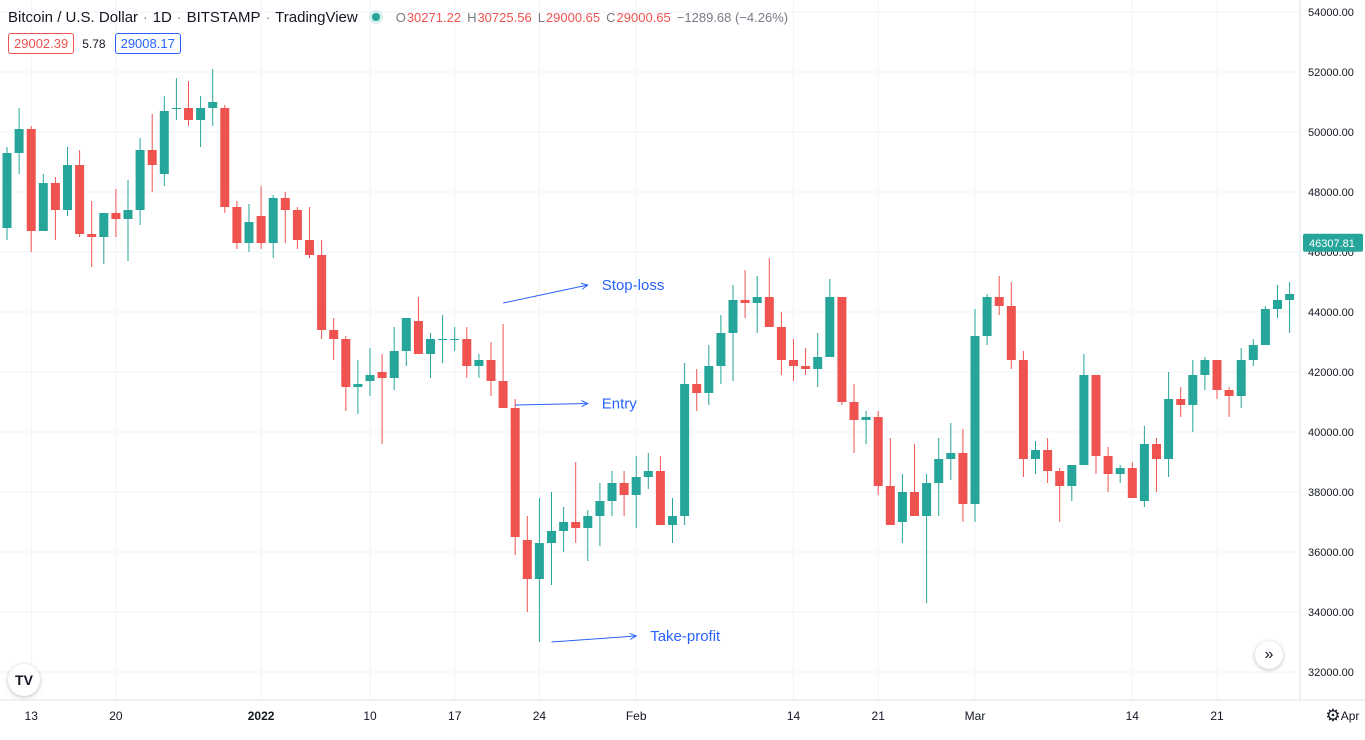  What do you see at coordinates (24, 680) in the screenshot?
I see `tradingview-logo-icon: TV` at bounding box center [24, 680].